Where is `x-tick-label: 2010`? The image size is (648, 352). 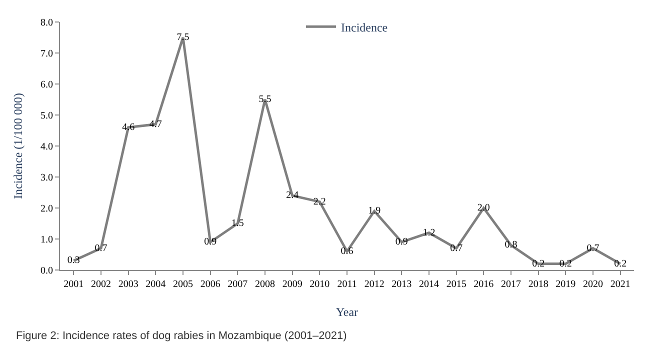
x-tick-label: 2010 is located at coordinates (320, 284).